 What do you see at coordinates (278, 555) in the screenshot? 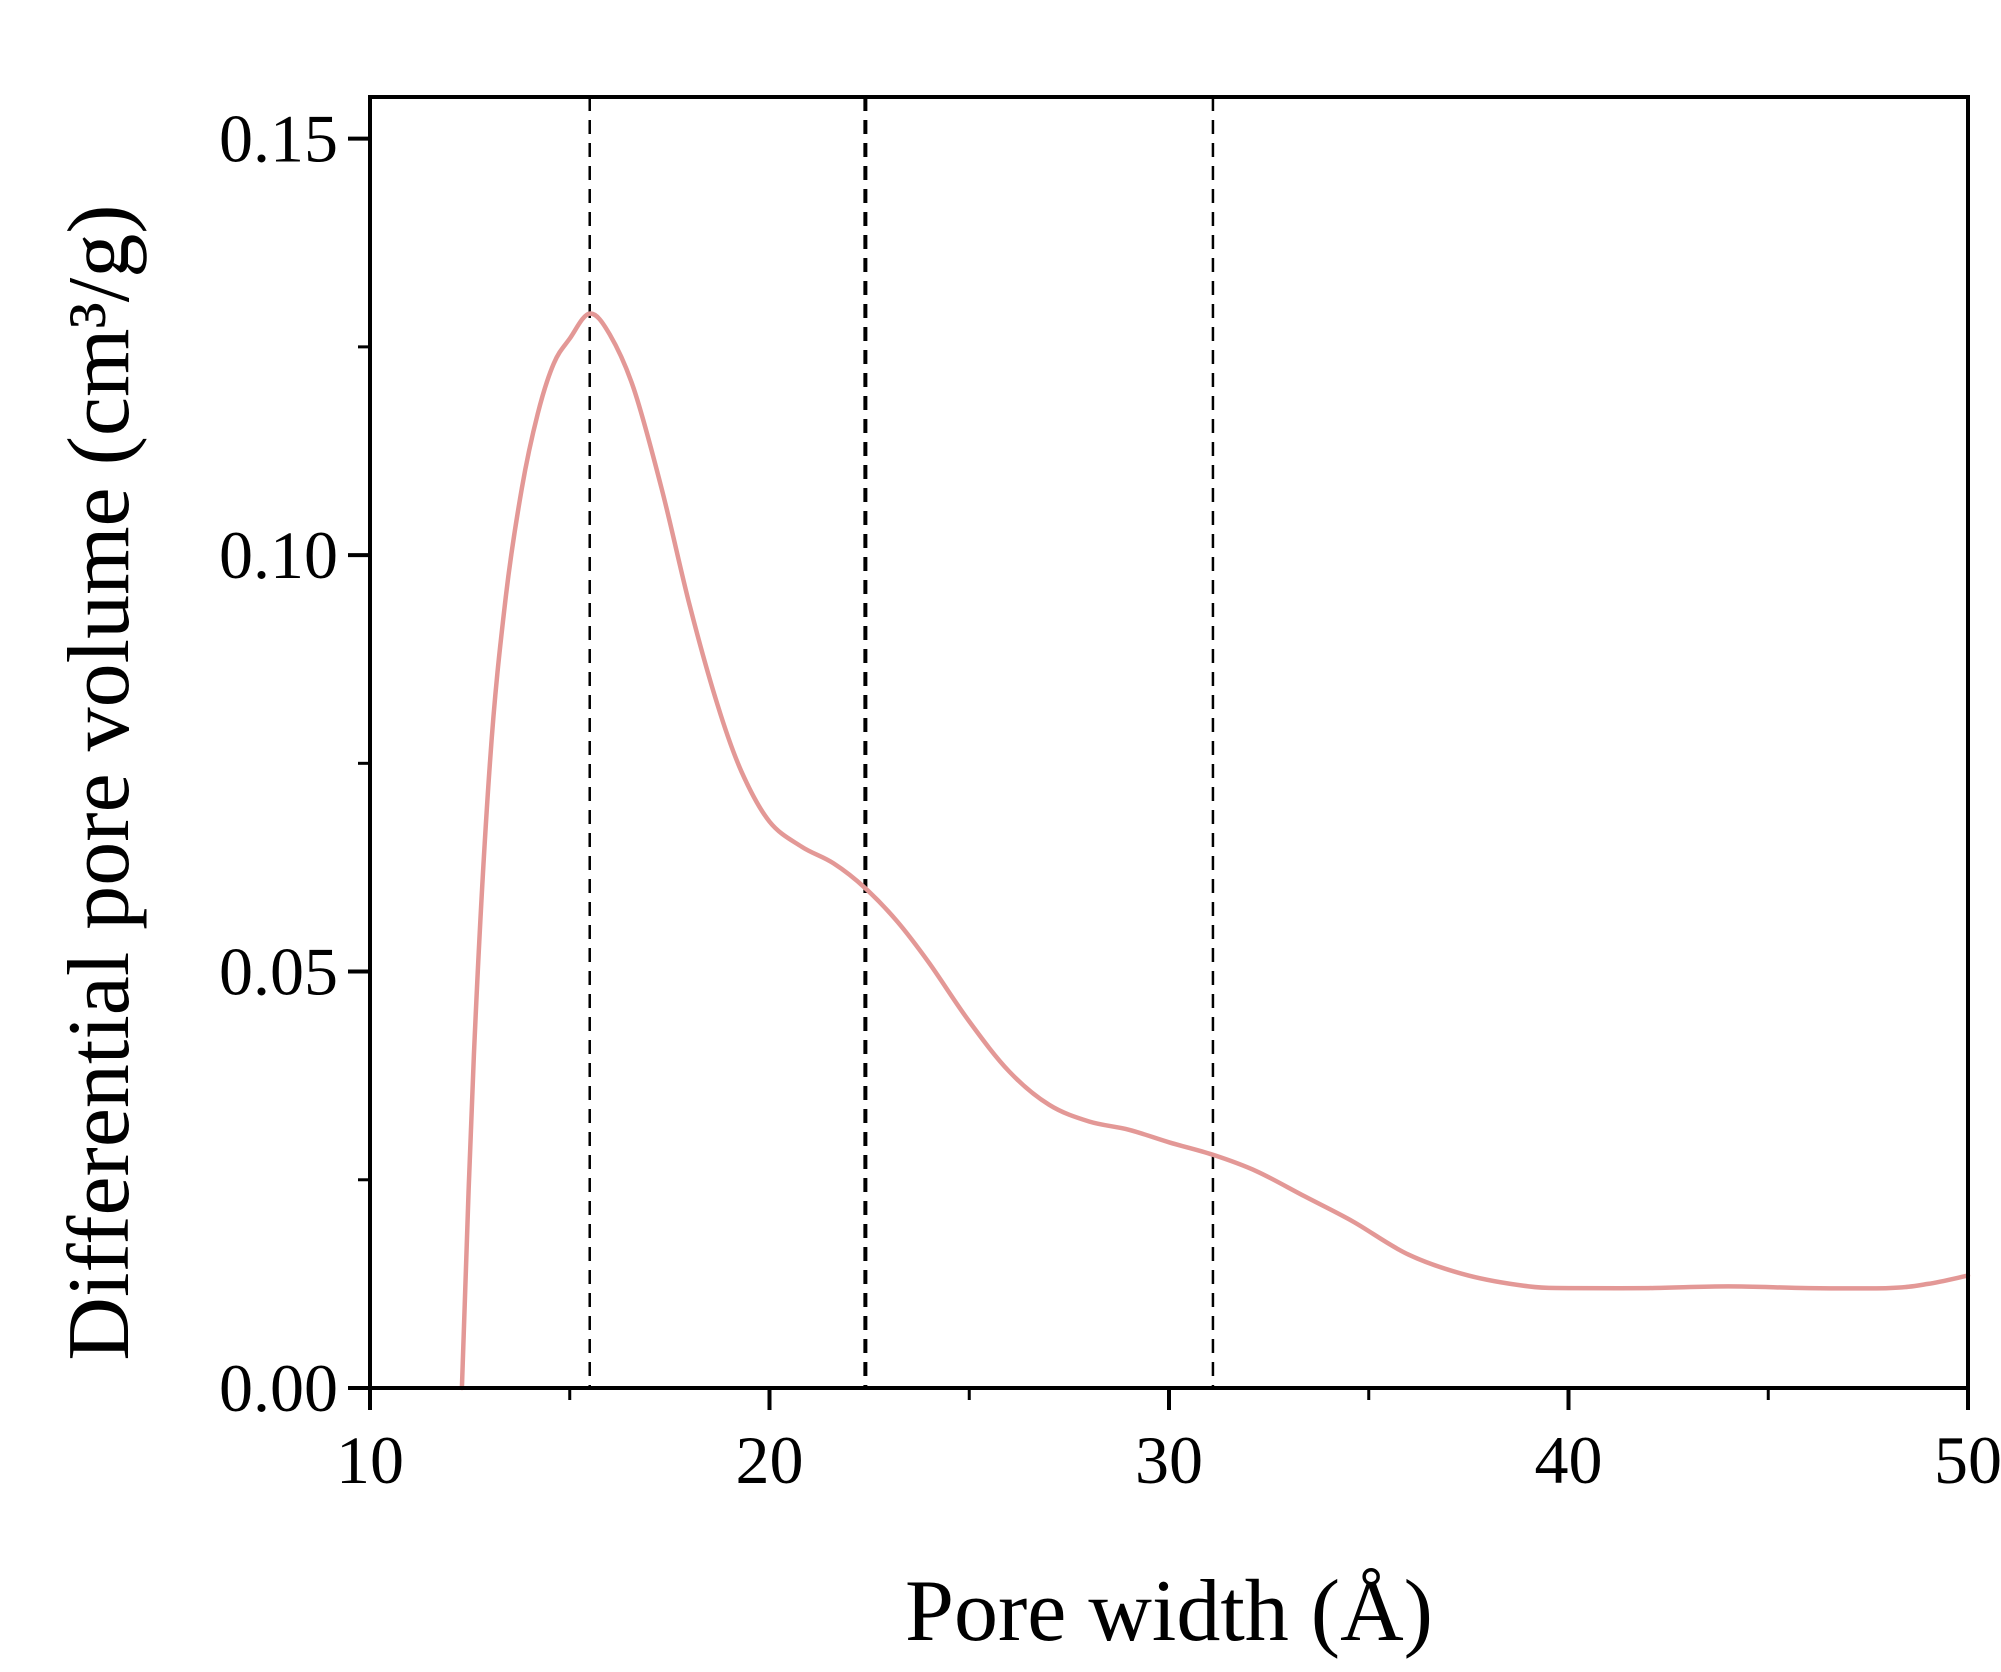
I see `y-tick-label: 0.10` at bounding box center [278, 555].